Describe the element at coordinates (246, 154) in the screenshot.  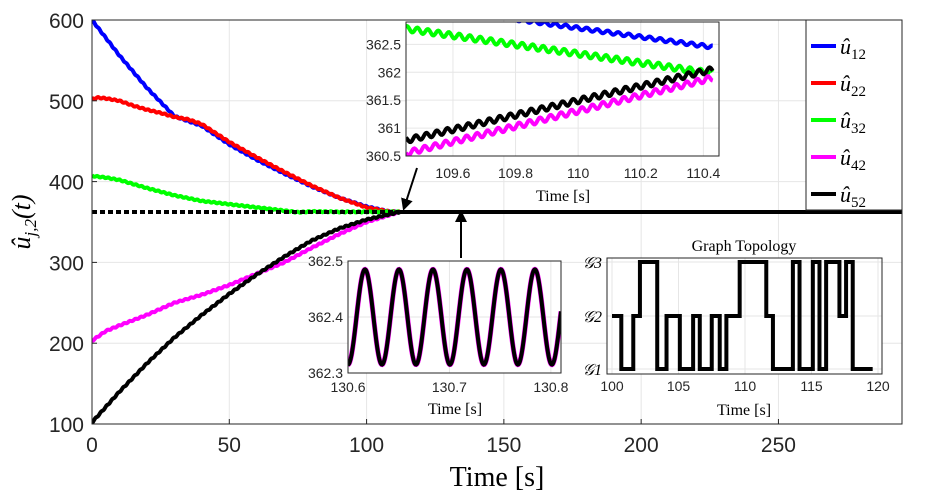
I see `main-series-û22` at that location.